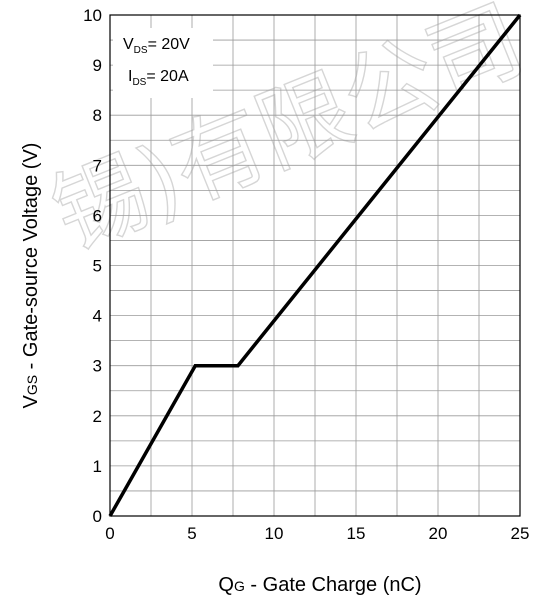  What do you see at coordinates (356, 533) in the screenshot?
I see `x-tick-label: 15` at bounding box center [356, 533].